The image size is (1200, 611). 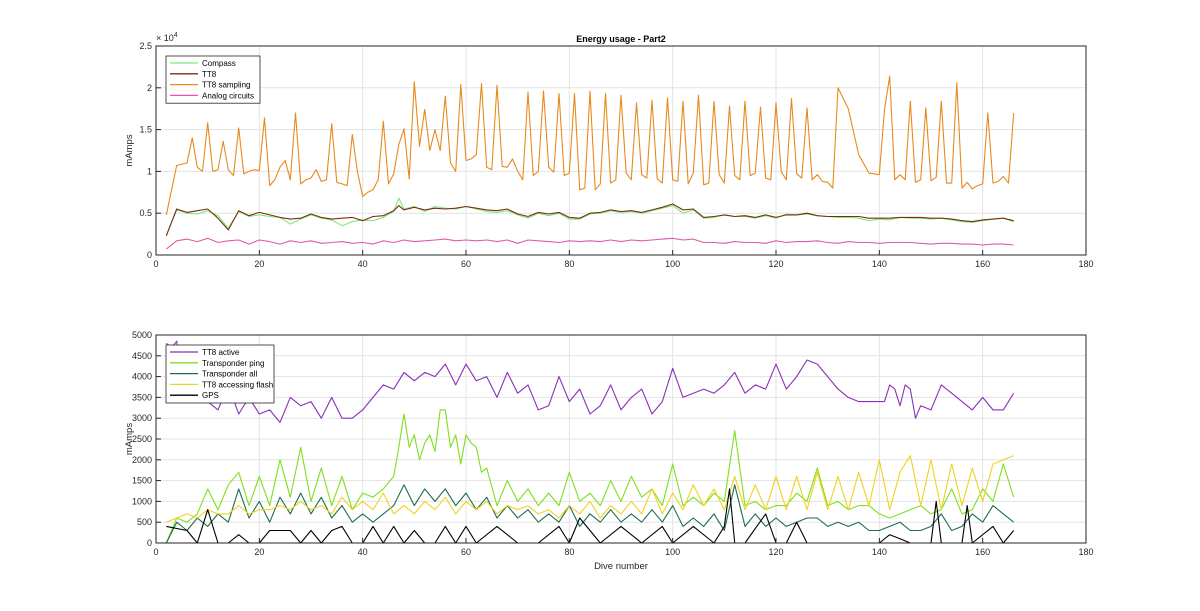 I want to click on top-y-exponent-power: 4, so click(x=176, y=35).